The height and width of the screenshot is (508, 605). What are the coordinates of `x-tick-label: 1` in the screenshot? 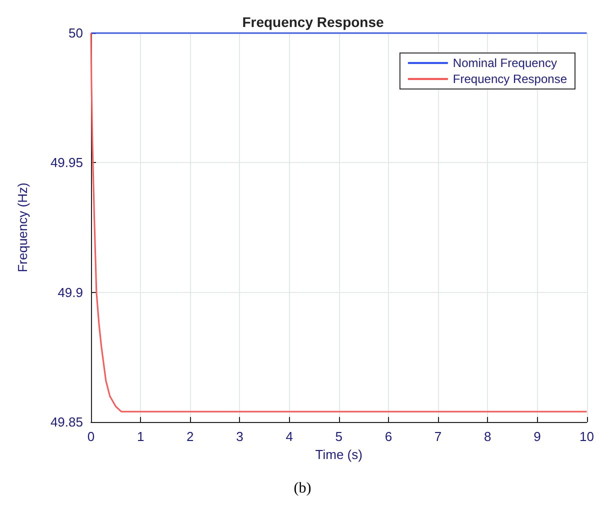 It's located at (140, 436).